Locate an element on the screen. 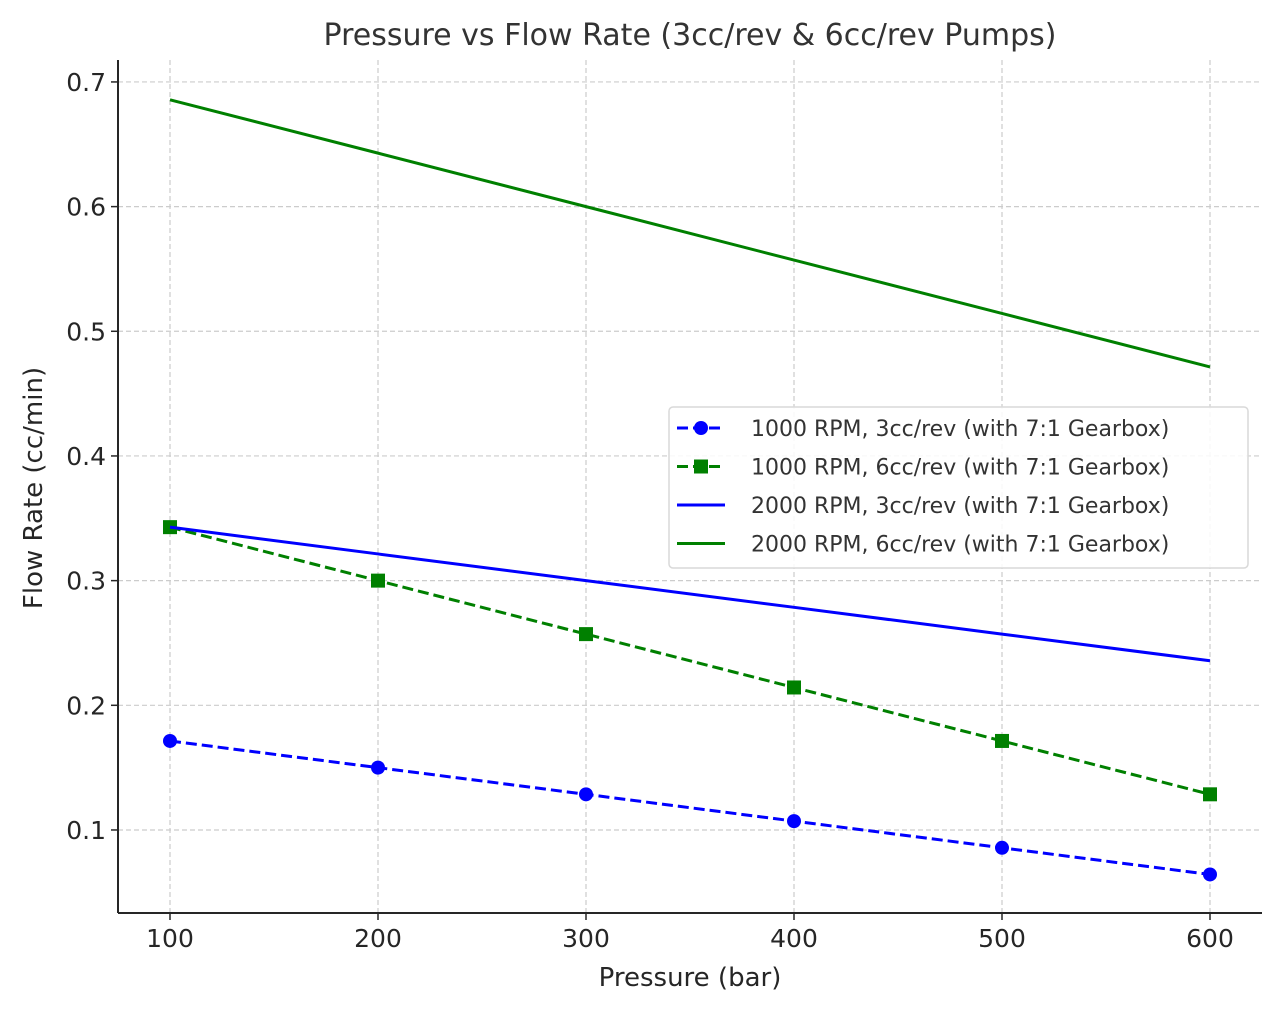  y-tick-label: 0.4 is located at coordinates (86, 456).